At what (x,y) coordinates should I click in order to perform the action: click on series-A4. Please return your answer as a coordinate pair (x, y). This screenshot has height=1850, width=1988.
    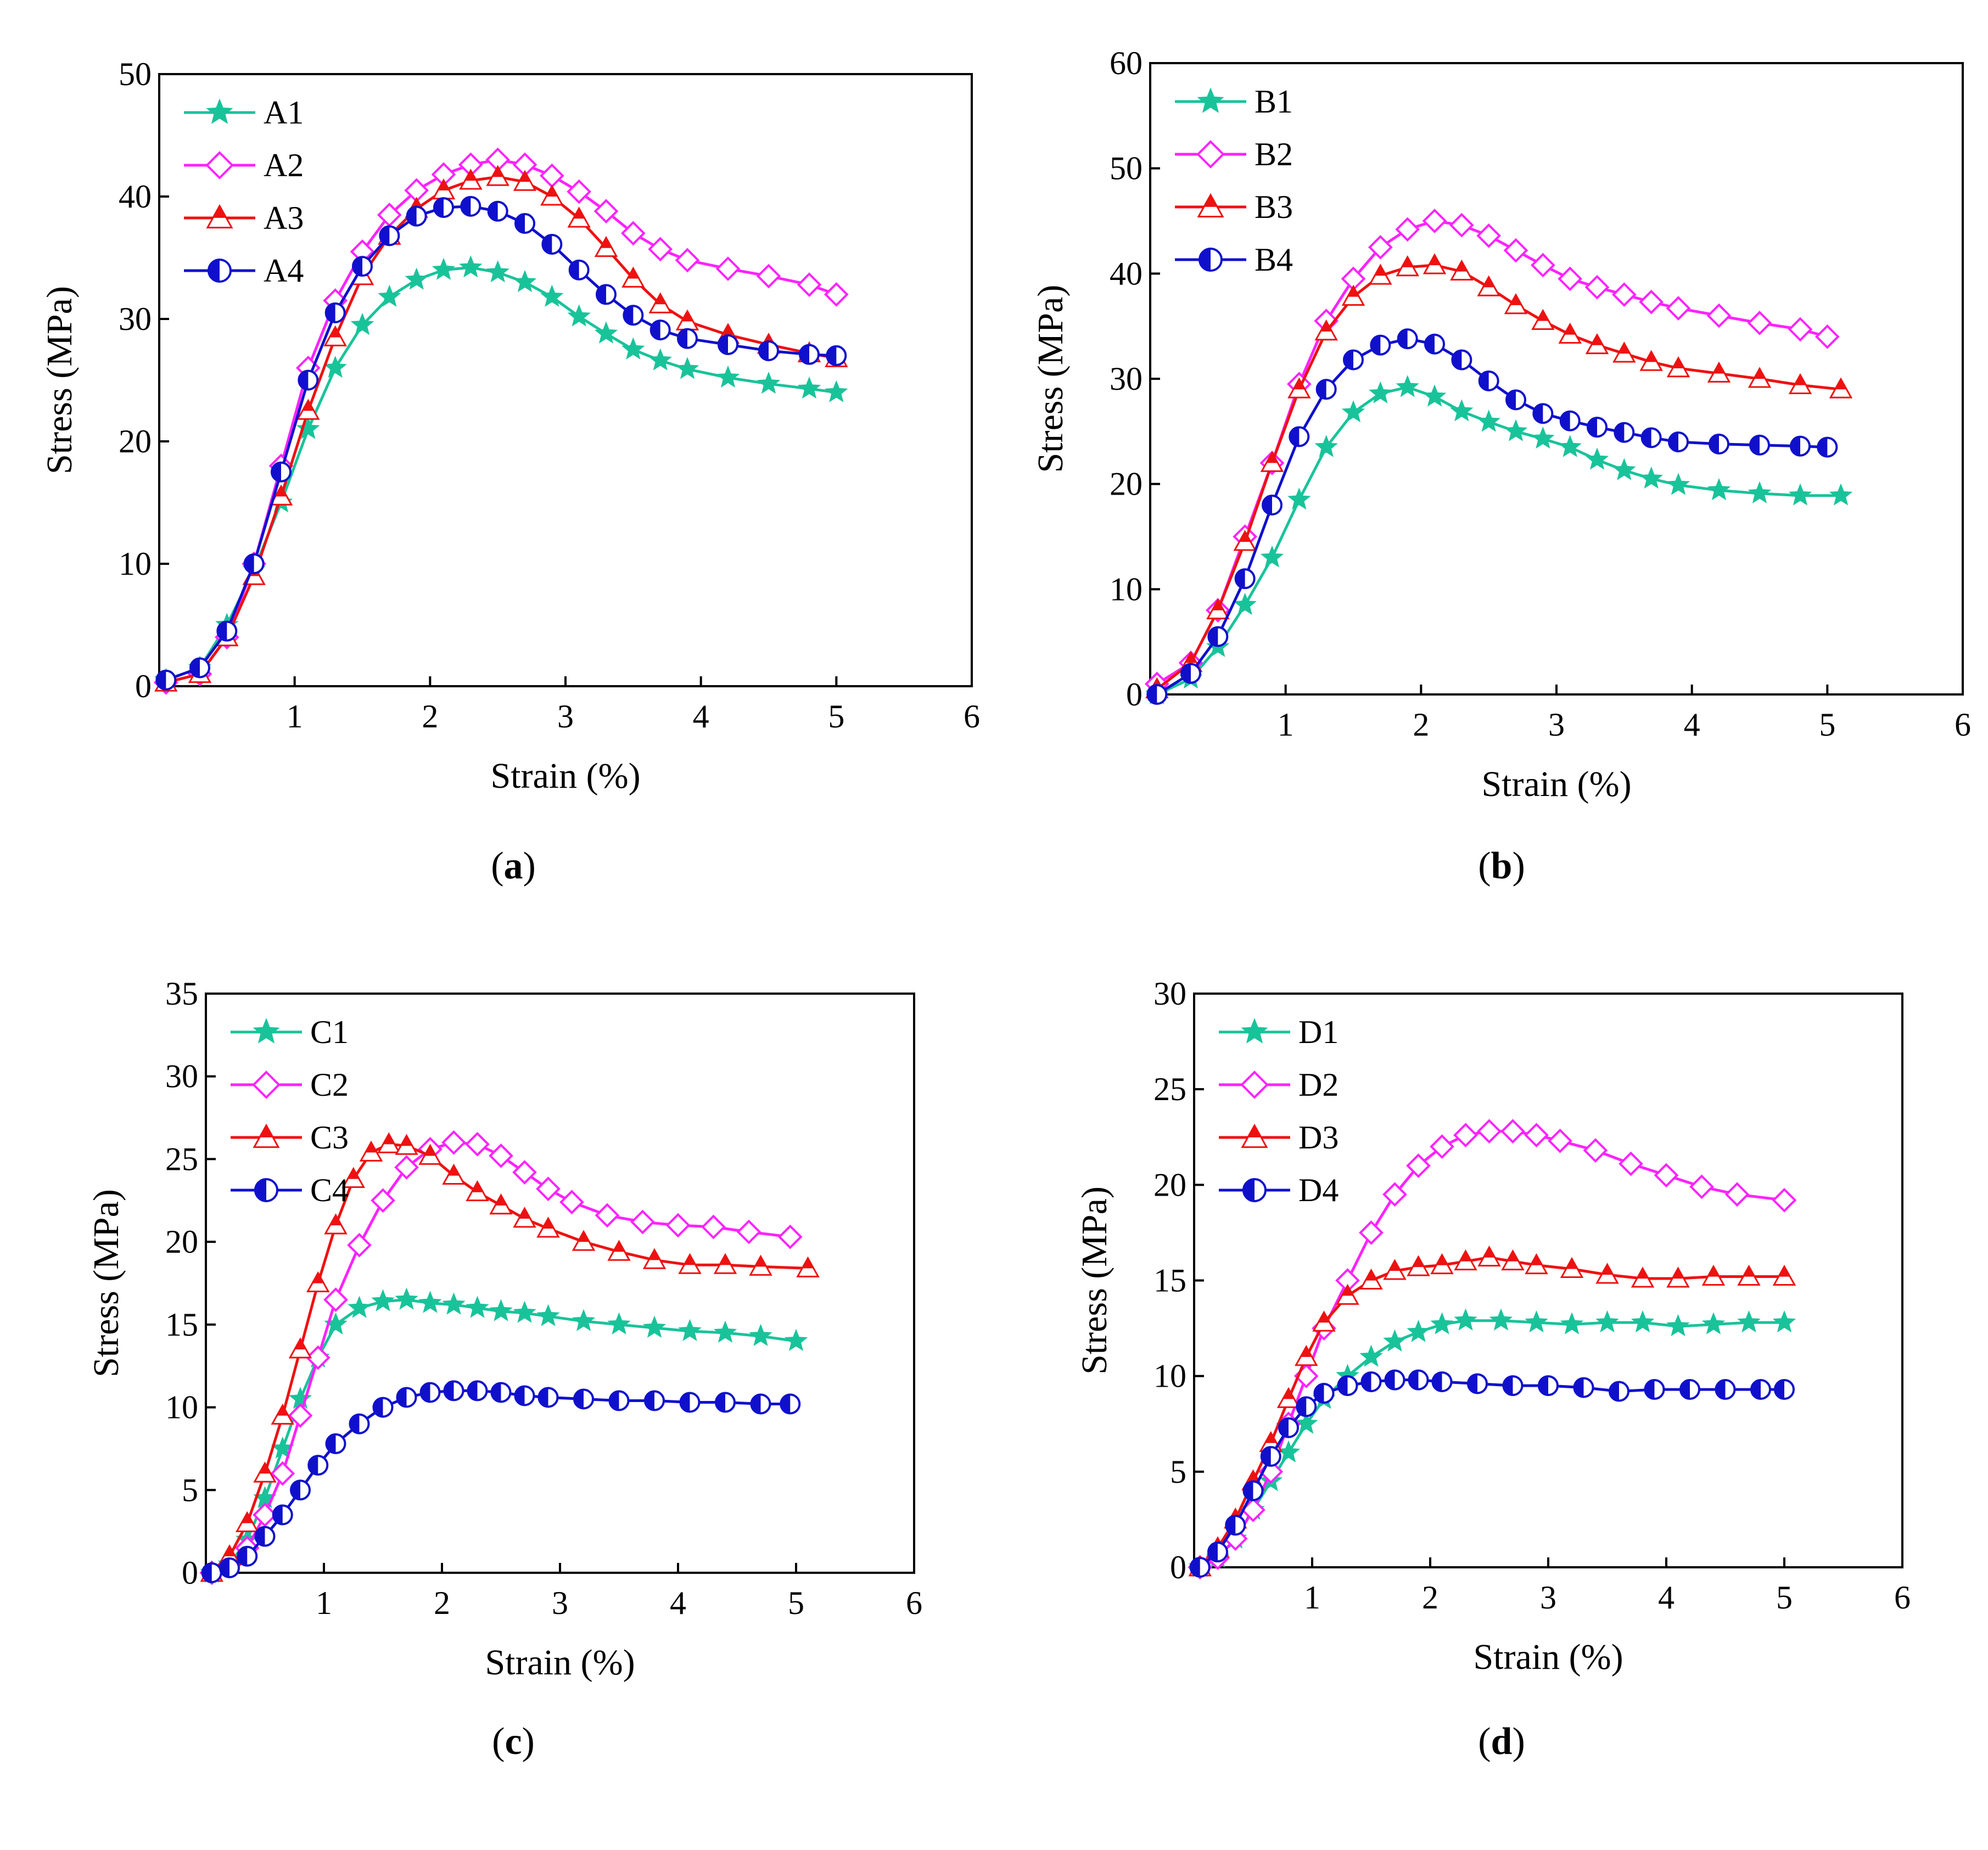
    Looking at the image, I should click on (501, 443).